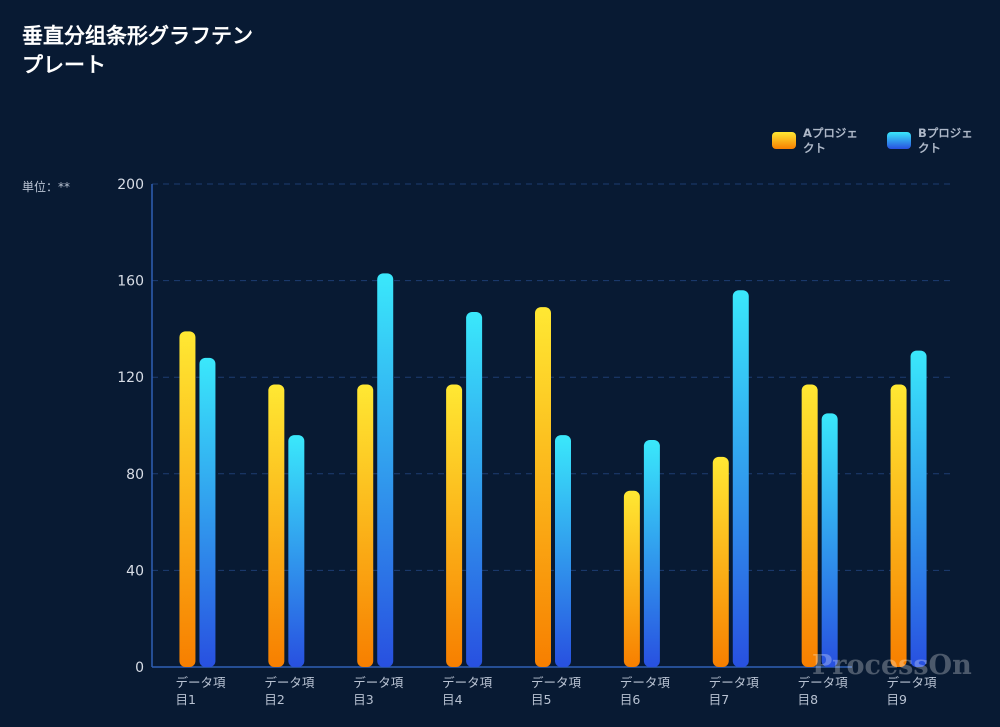 Image resolution: width=1000 pixels, height=727 pixels. Describe the element at coordinates (541, 699) in the screenshot. I see `x-tick-label: 目5` at that location.